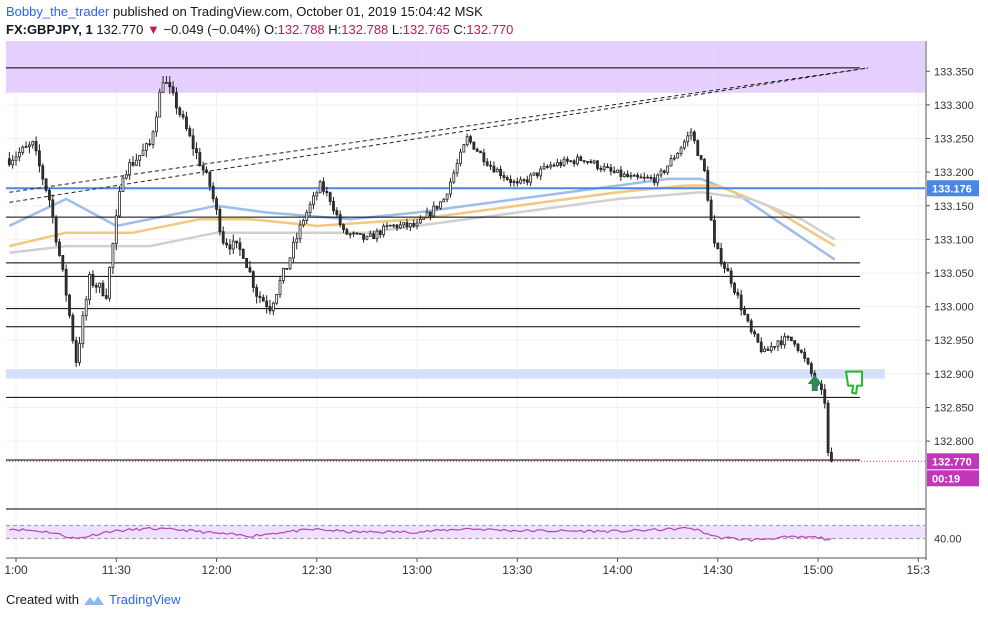 This screenshot has height=618, width=988. Describe the element at coordinates (397, 29) in the screenshot. I see `low-label: L:` at that location.